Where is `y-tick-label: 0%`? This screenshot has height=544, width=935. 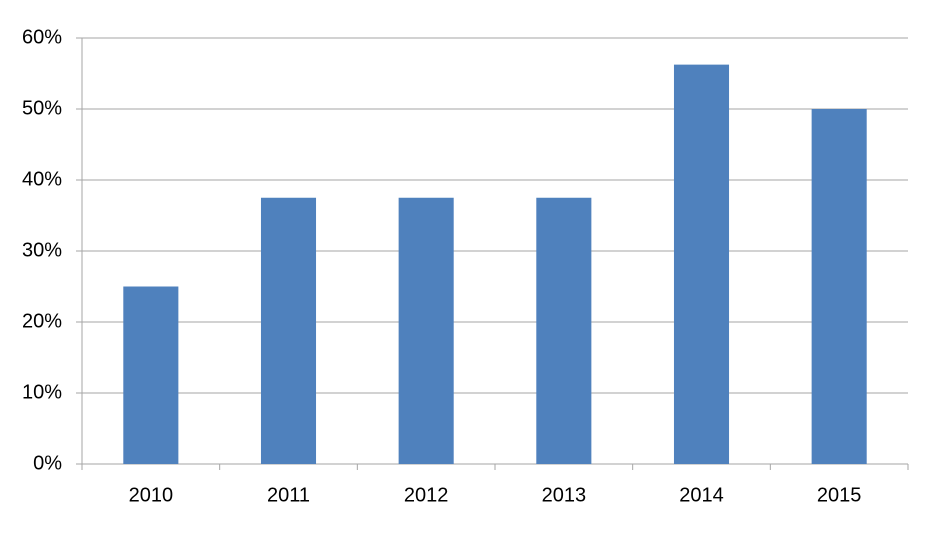
y-tick-label: 0% is located at coordinates (47, 463).